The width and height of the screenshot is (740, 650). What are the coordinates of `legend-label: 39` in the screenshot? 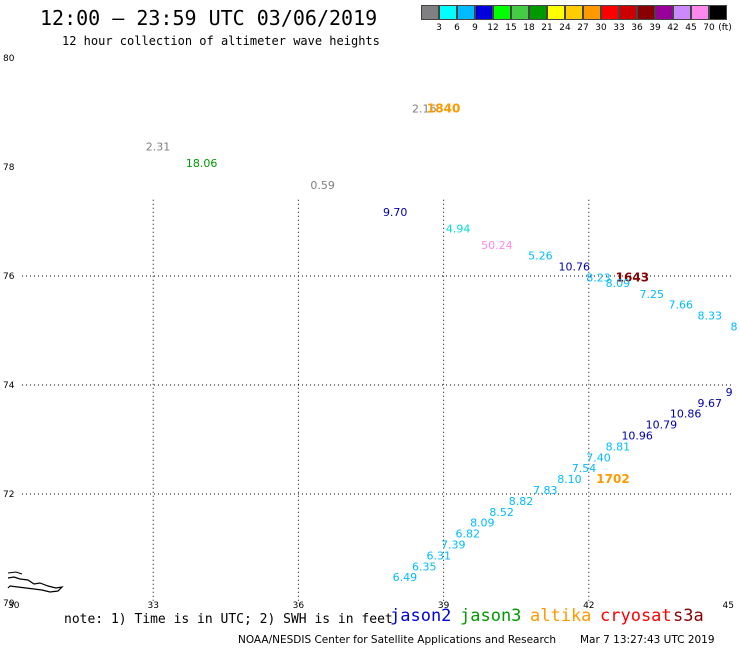 It's located at (655, 28).